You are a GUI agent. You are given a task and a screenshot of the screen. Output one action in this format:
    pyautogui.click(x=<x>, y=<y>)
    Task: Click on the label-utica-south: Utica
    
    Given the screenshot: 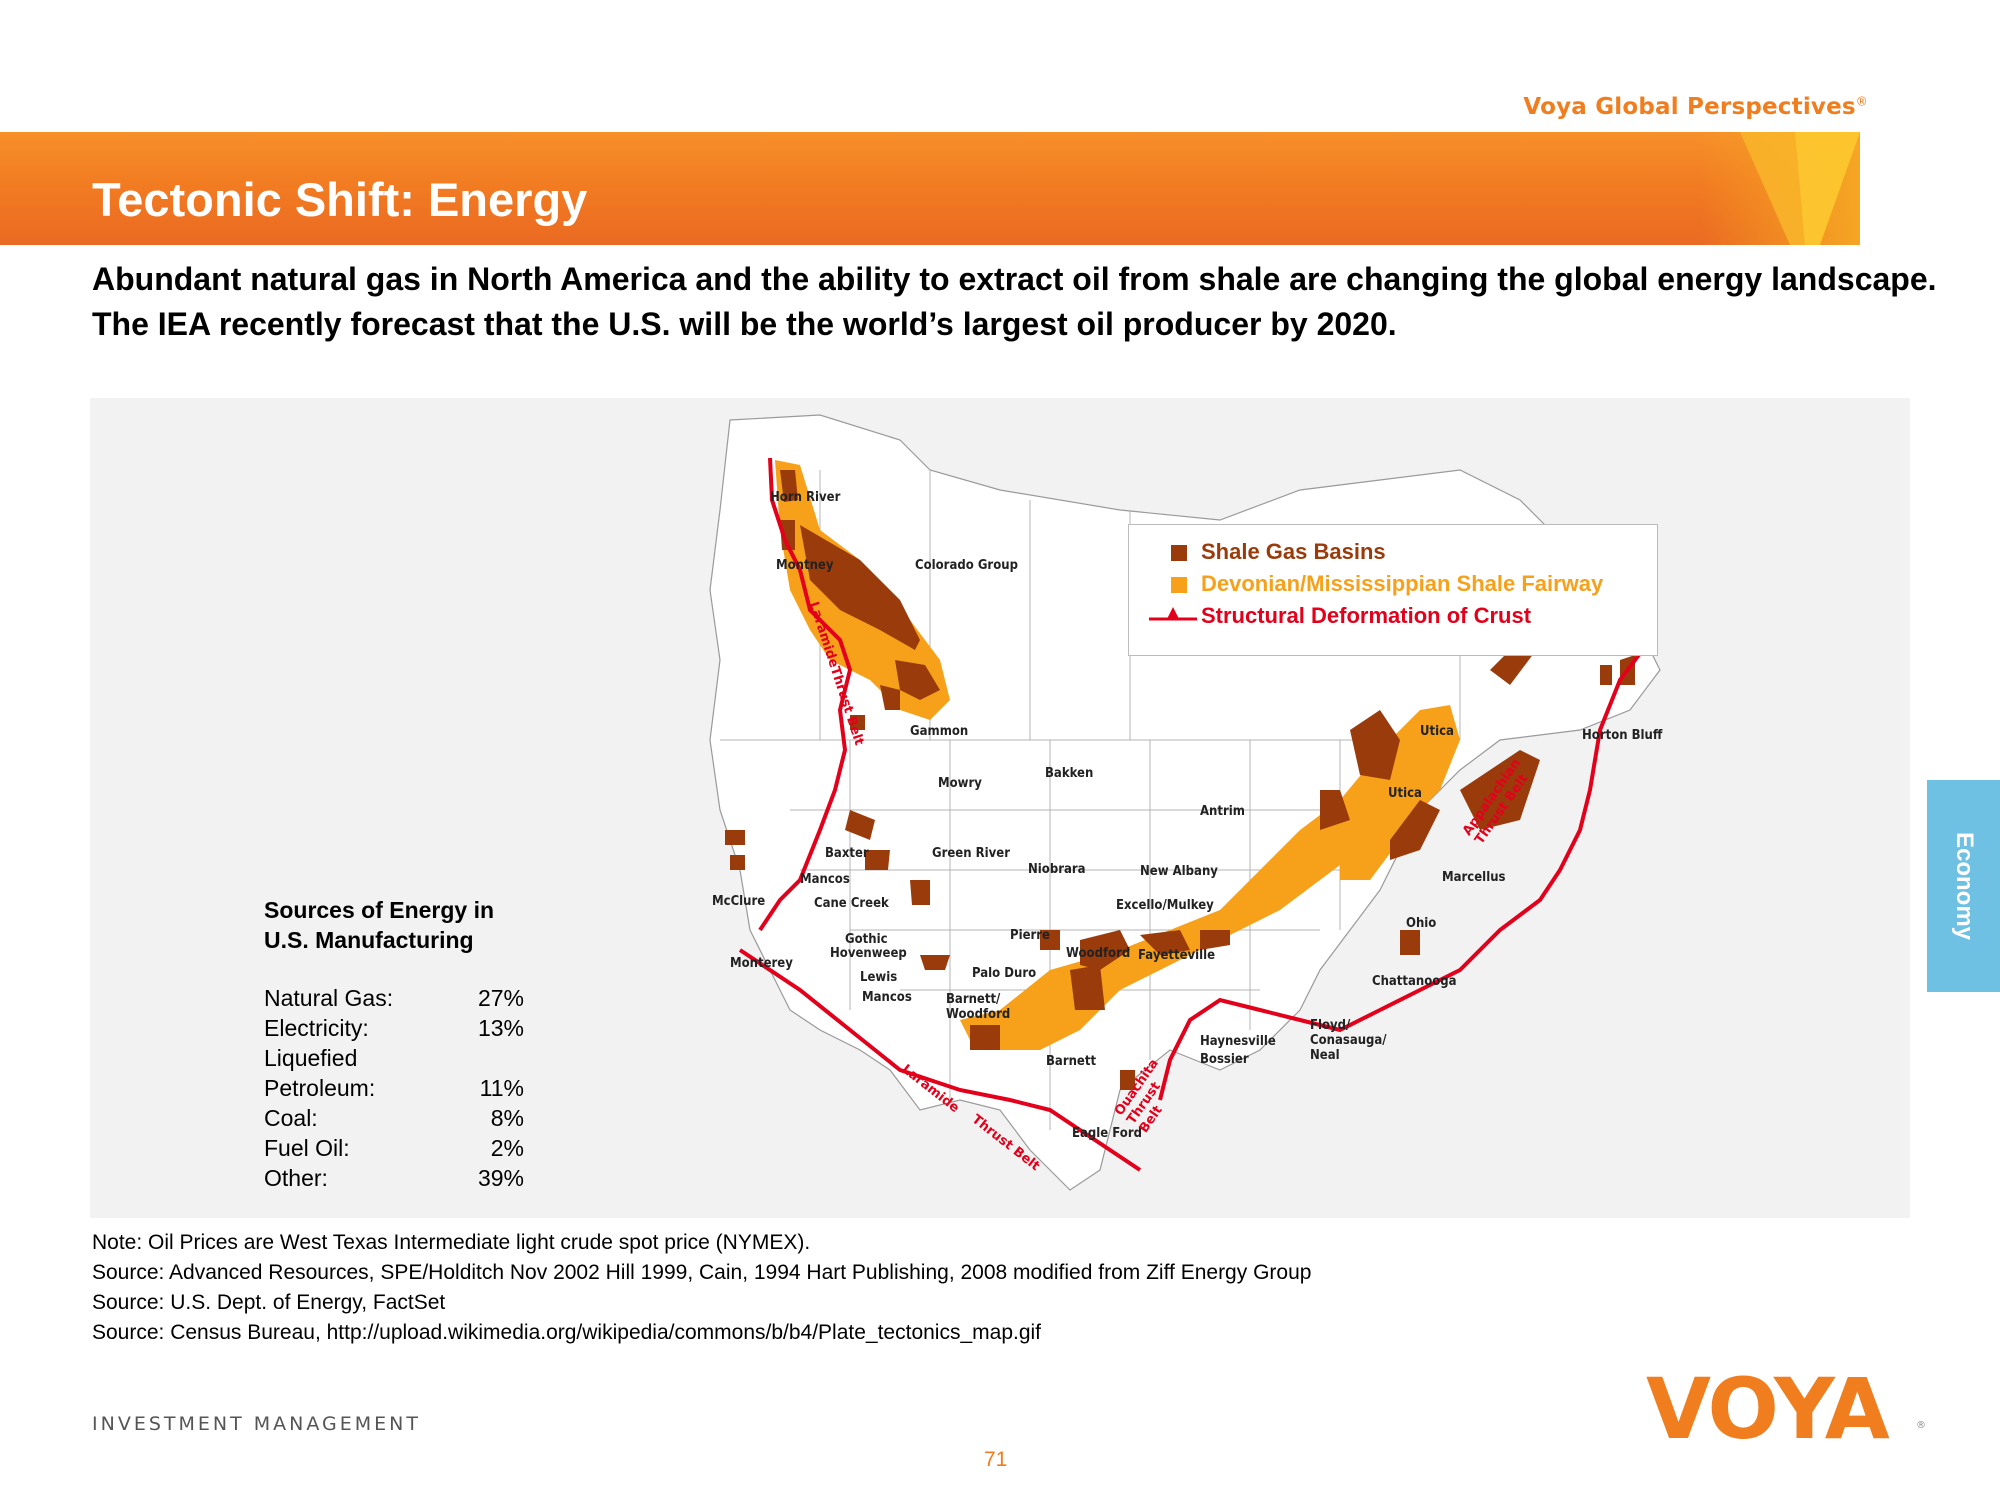 What is the action you would take?
    pyautogui.click(x=1405, y=793)
    